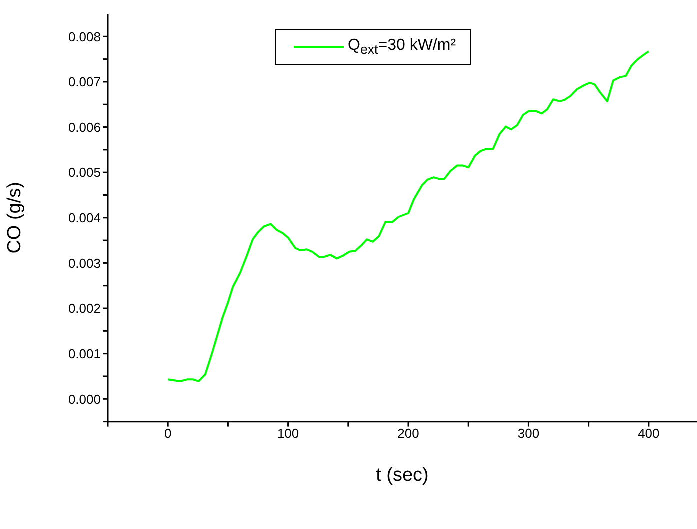 Image resolution: width=697 pixels, height=529 pixels. What do you see at coordinates (649, 434) in the screenshot?
I see `x-tick-label: 400` at bounding box center [649, 434].